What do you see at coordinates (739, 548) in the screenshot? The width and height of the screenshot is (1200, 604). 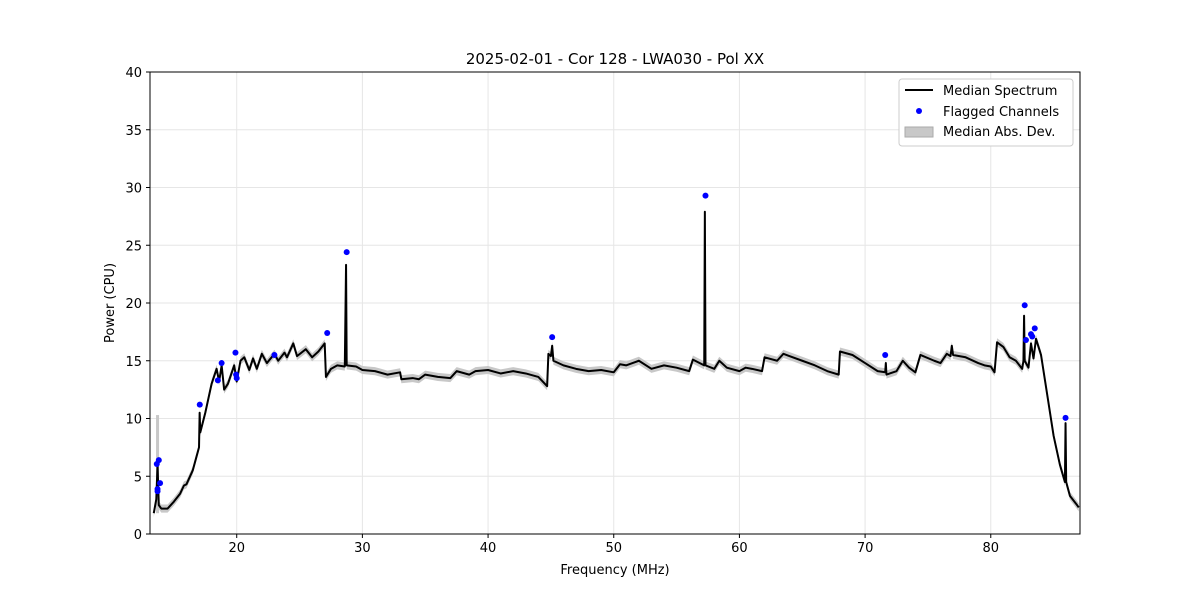 I see `x-tick-label: 60` at bounding box center [739, 548].